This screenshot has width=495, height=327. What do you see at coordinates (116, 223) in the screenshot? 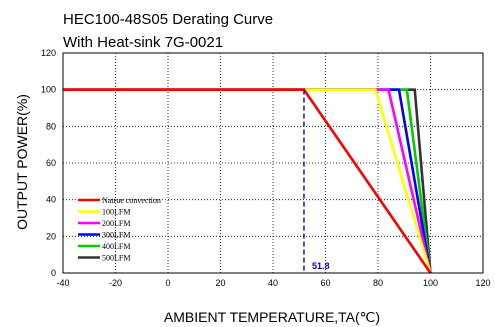
I see `legend-label: 200LFM` at bounding box center [116, 223].